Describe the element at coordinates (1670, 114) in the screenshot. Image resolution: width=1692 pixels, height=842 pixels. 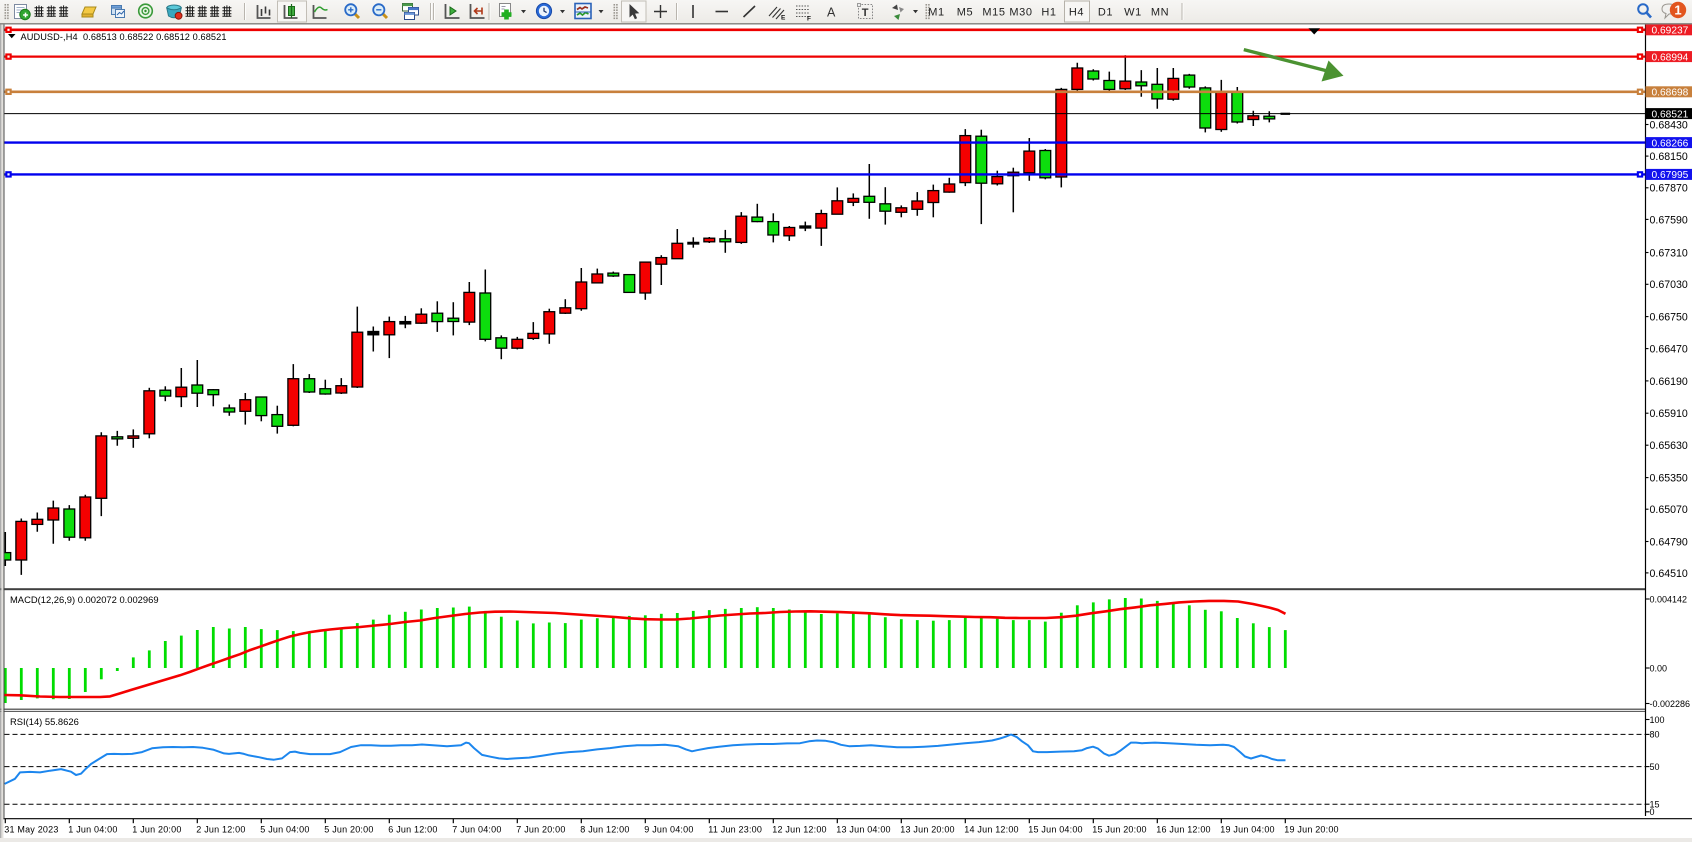
I see `svg-text: 0.68521` at that location.